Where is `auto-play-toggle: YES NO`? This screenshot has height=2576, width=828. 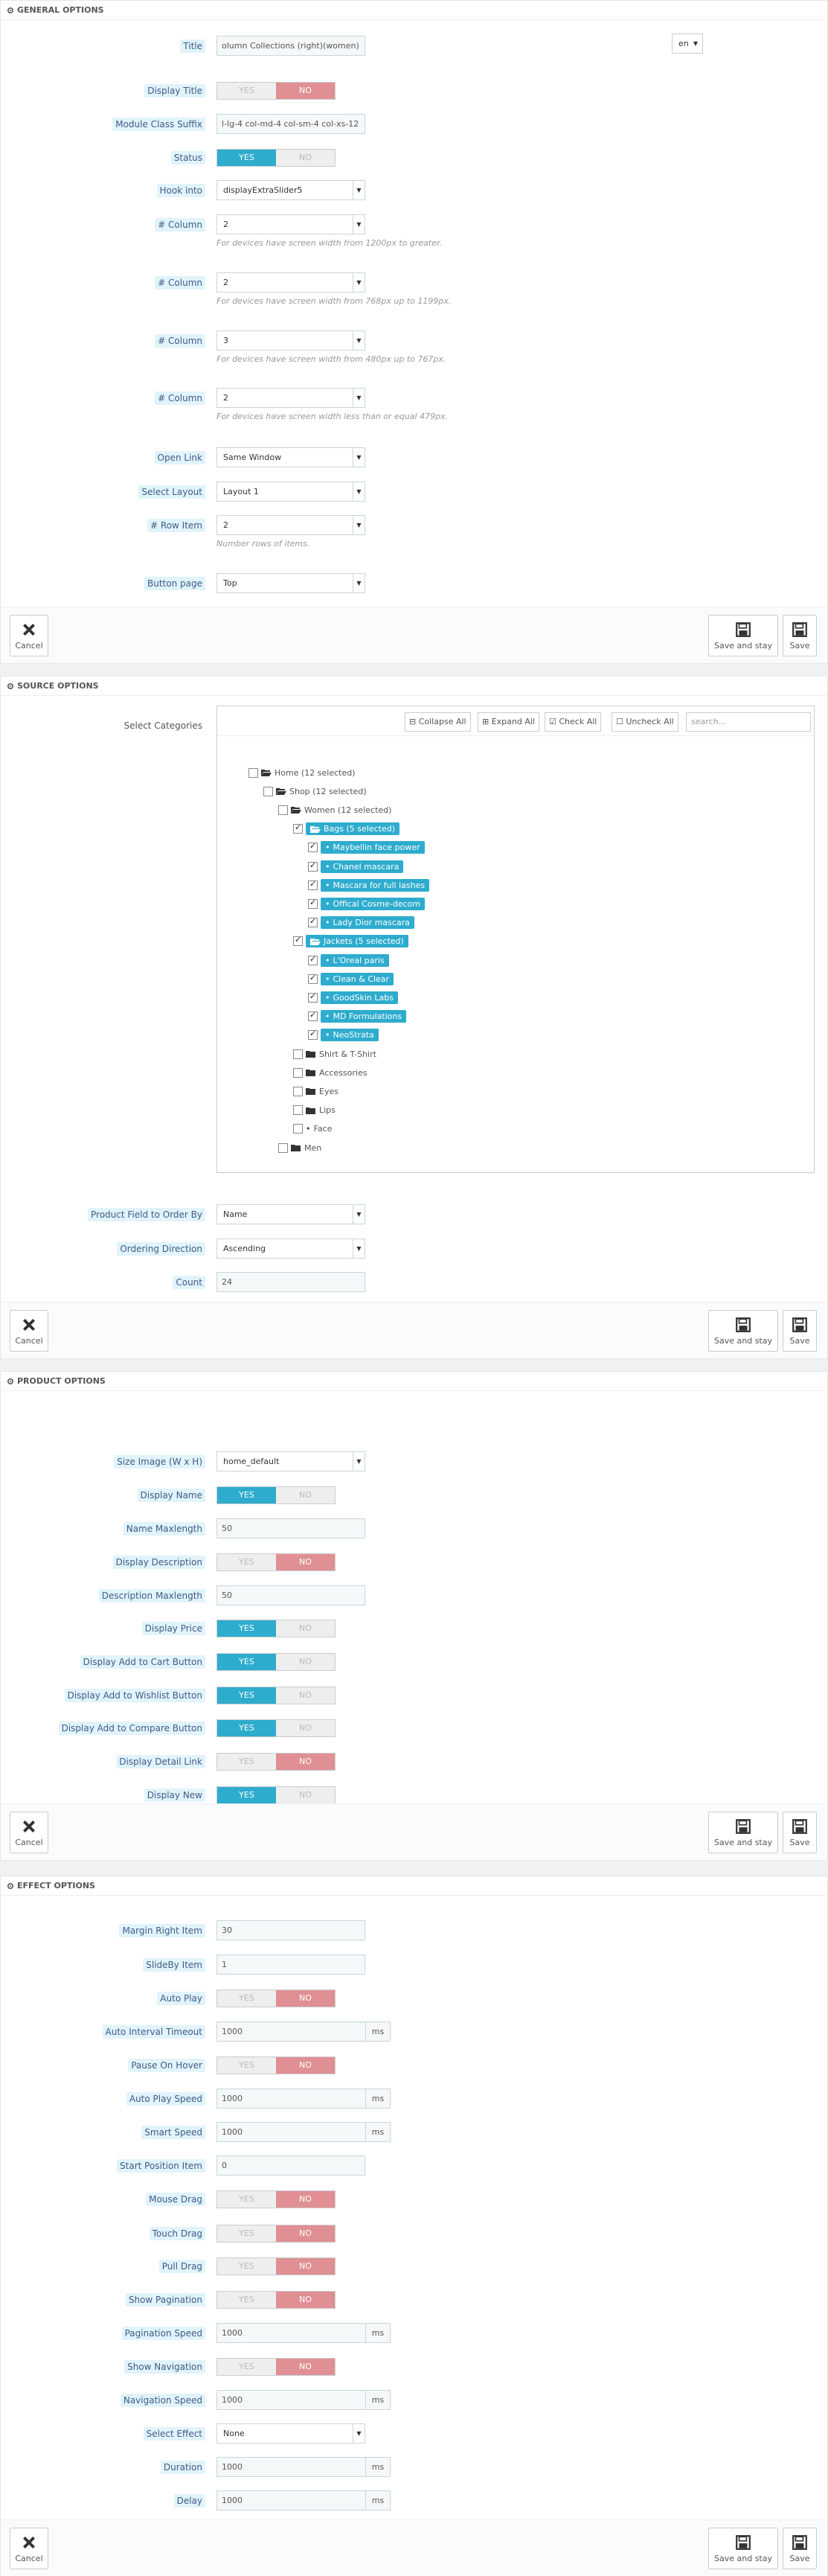 auto-play-toggle: YES NO is located at coordinates (276, 1998).